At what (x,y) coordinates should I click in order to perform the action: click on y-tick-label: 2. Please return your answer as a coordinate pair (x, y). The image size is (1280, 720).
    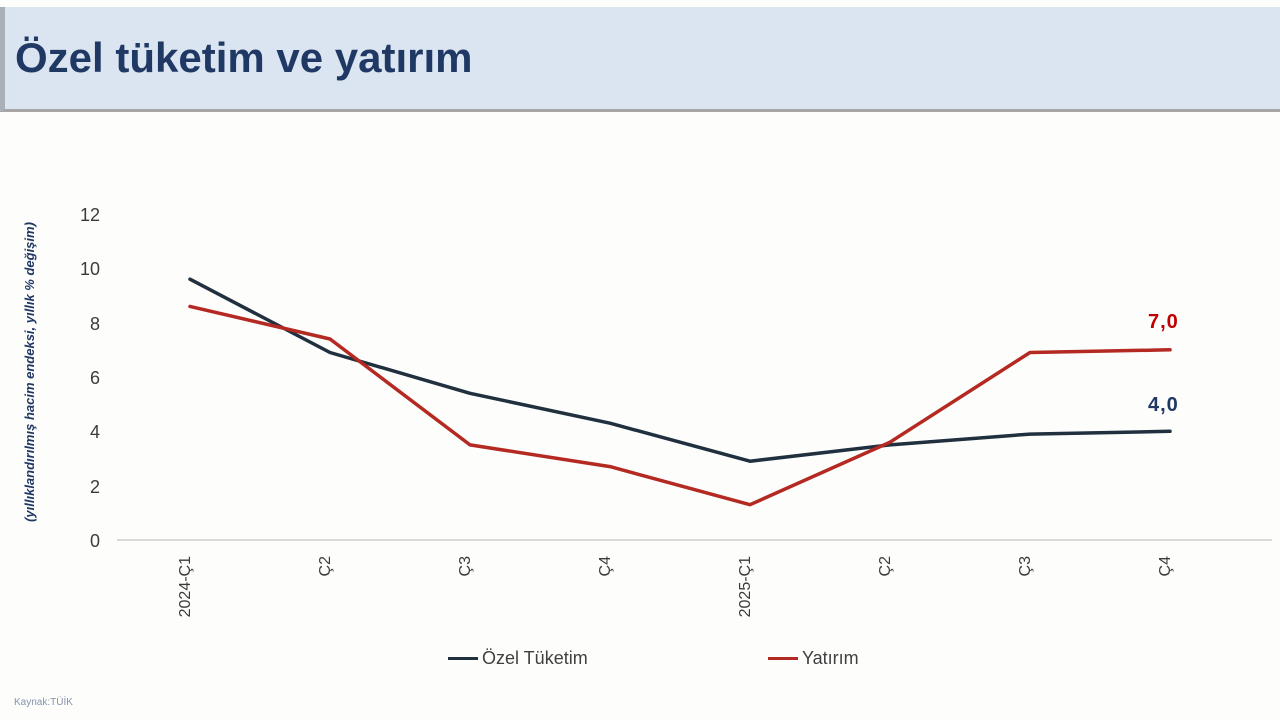
    Looking at the image, I should click on (94, 487).